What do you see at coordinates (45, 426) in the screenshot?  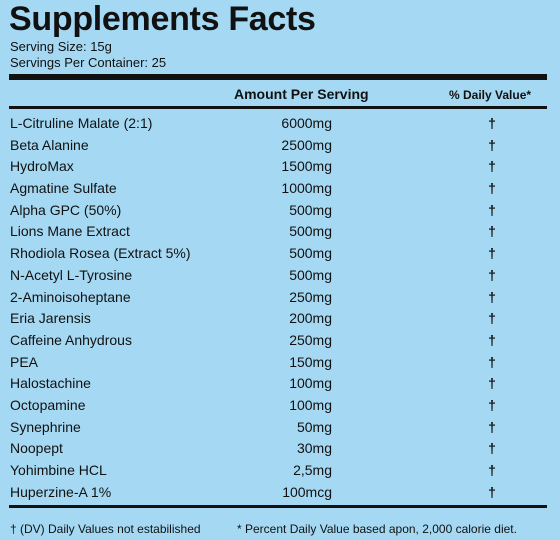 I see `ingredient-name: Synephrine` at bounding box center [45, 426].